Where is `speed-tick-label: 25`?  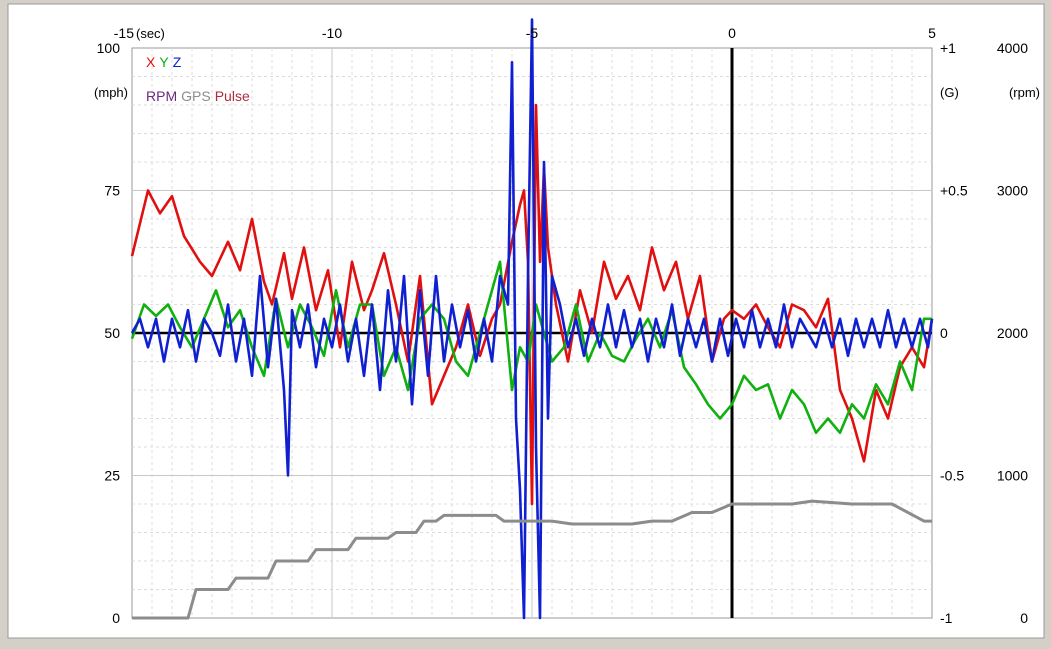
speed-tick-label: 25 is located at coordinates (112, 476).